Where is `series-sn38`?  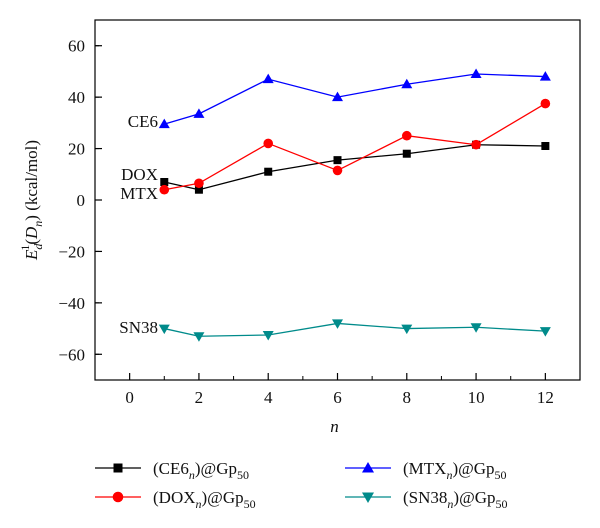
series-sn38 is located at coordinates (354, 330).